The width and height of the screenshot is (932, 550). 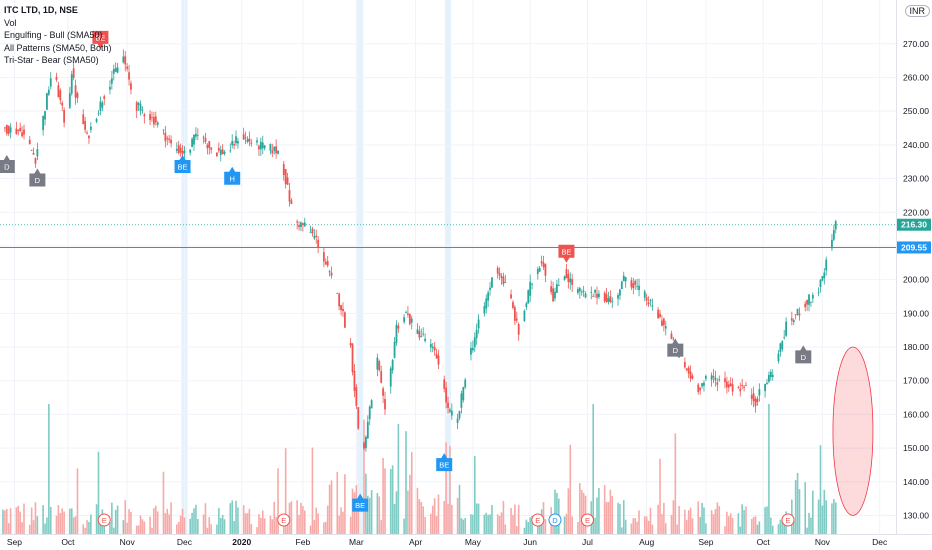 What do you see at coordinates (466, 542) in the screenshot?
I see `time-axis-panel` at bounding box center [466, 542].